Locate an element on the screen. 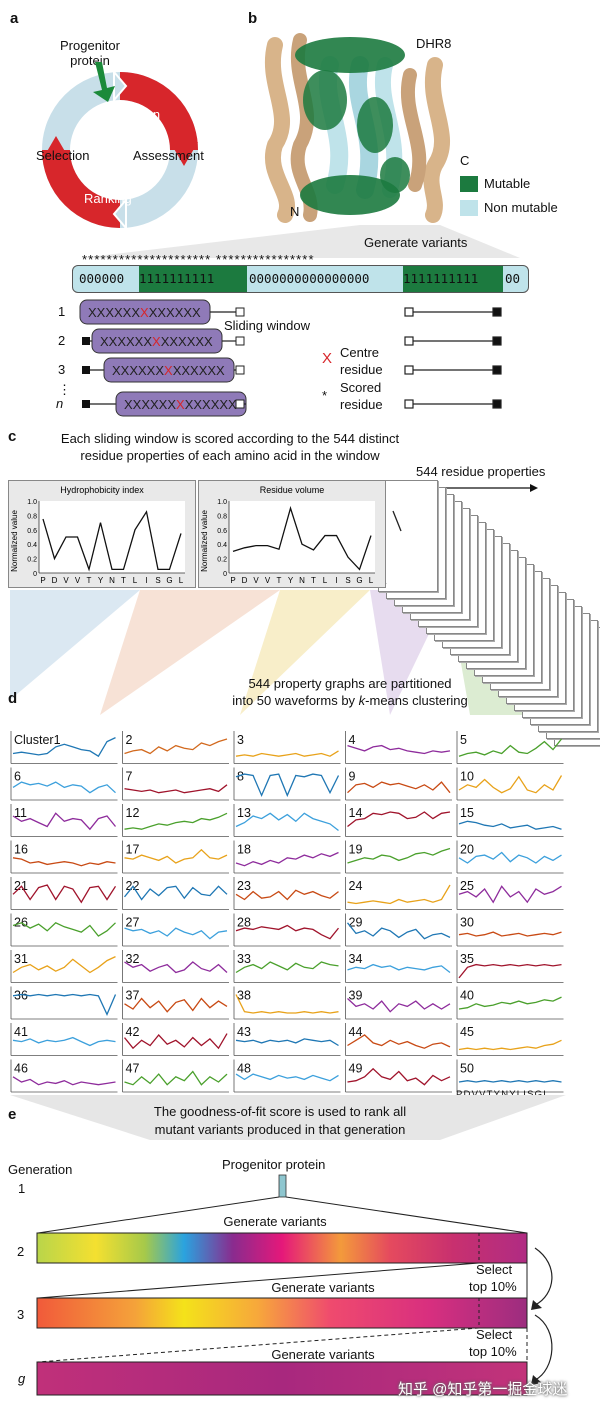  window-row-label: 1 is located at coordinates (62, 311).